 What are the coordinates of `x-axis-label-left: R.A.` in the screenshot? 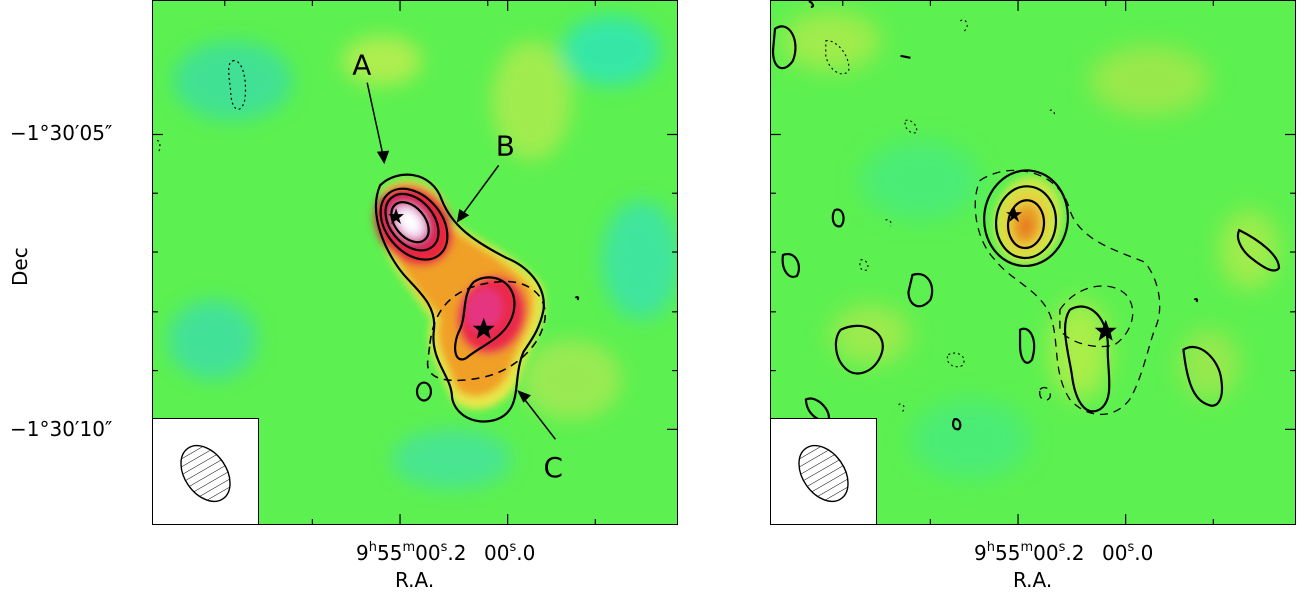 It's located at (415, 580).